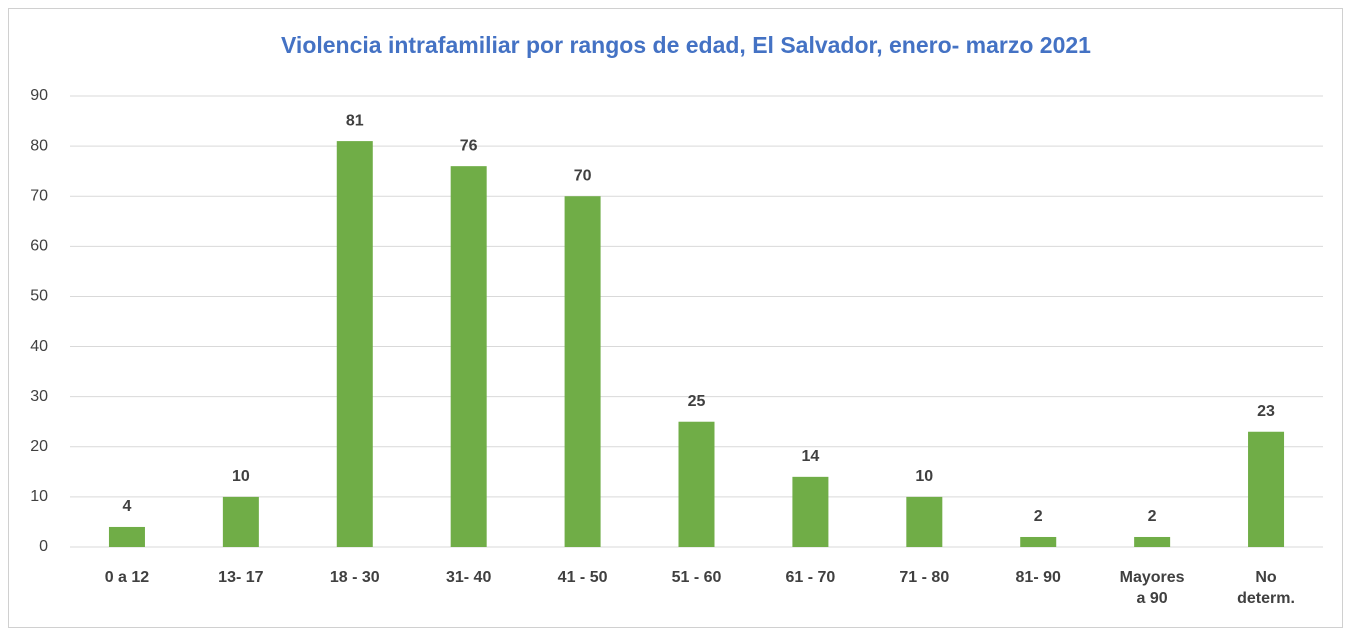 The image size is (1351, 636). What do you see at coordinates (127, 577) in the screenshot?
I see `x-tick-label: 0 a 12` at bounding box center [127, 577].